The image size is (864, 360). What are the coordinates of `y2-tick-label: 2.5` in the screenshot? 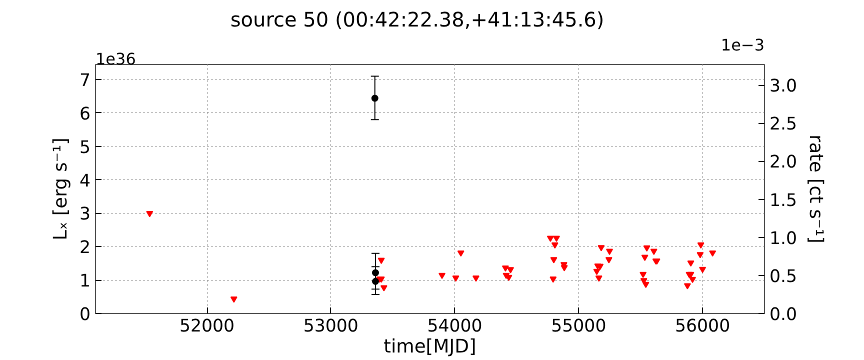 It's located at (784, 124).